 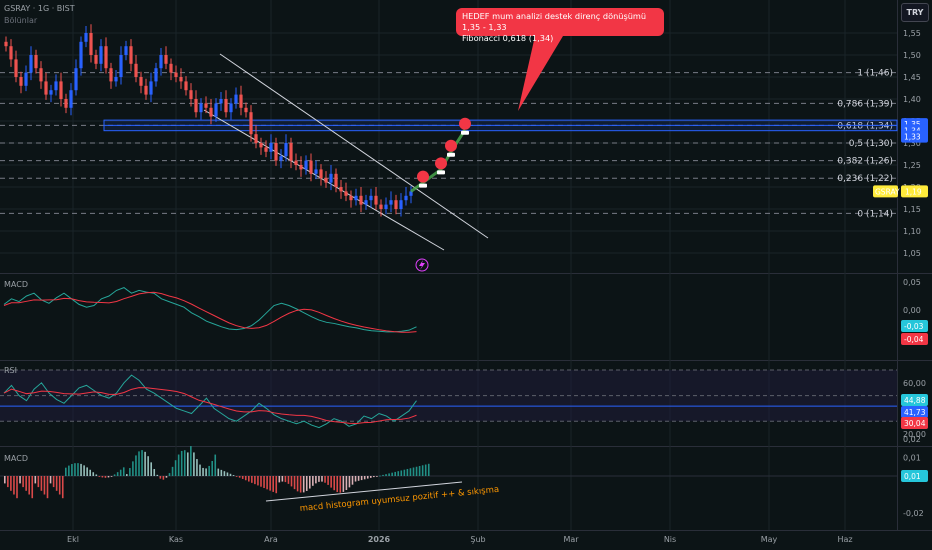 I want to click on price-badge-symbol: GSRAY, so click(x=887, y=191).